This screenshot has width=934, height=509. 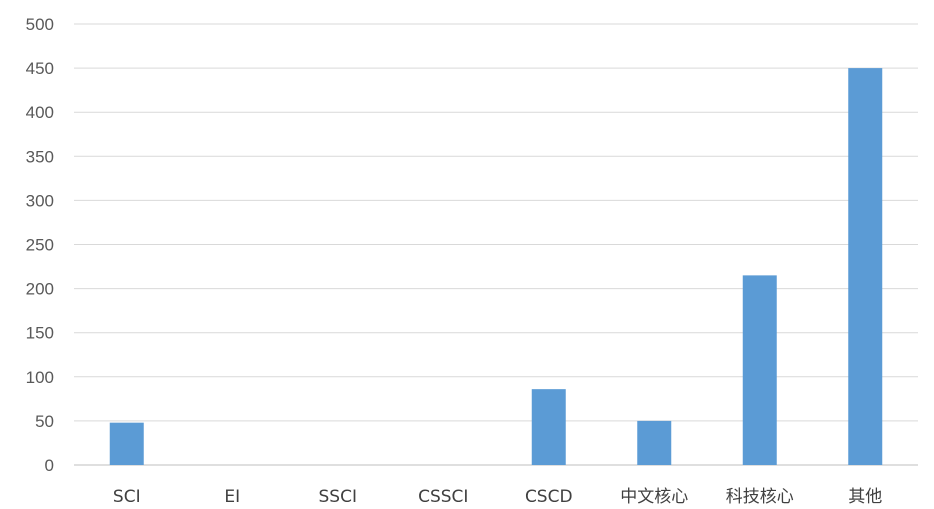 What do you see at coordinates (232, 497) in the screenshot?
I see `x-tick-label: EI` at bounding box center [232, 497].